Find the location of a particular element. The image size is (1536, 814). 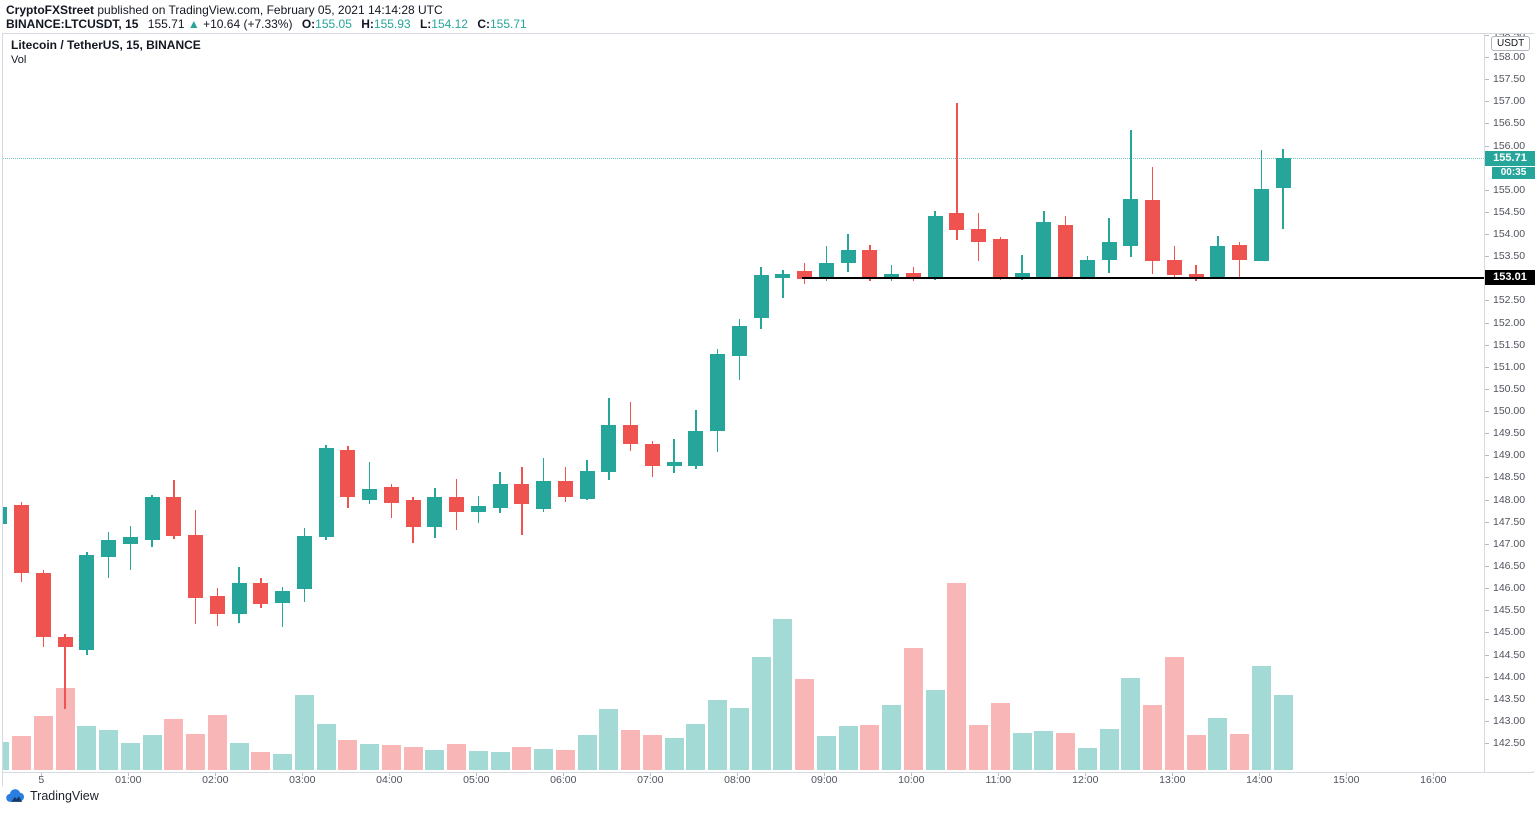

price-change: +10.64 (+7.33%) is located at coordinates (248, 24).